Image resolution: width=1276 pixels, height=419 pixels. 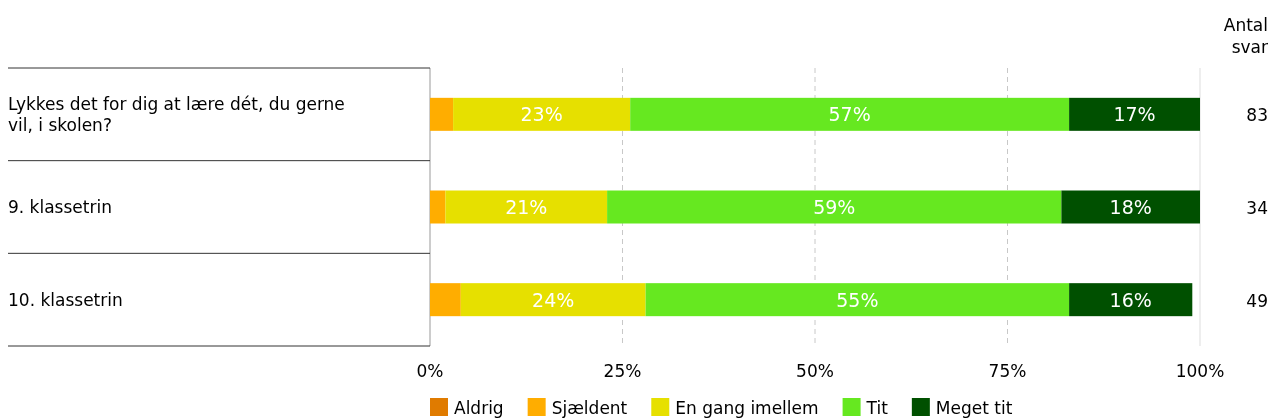 I want to click on data-label: 55%, so click(x=857, y=299).